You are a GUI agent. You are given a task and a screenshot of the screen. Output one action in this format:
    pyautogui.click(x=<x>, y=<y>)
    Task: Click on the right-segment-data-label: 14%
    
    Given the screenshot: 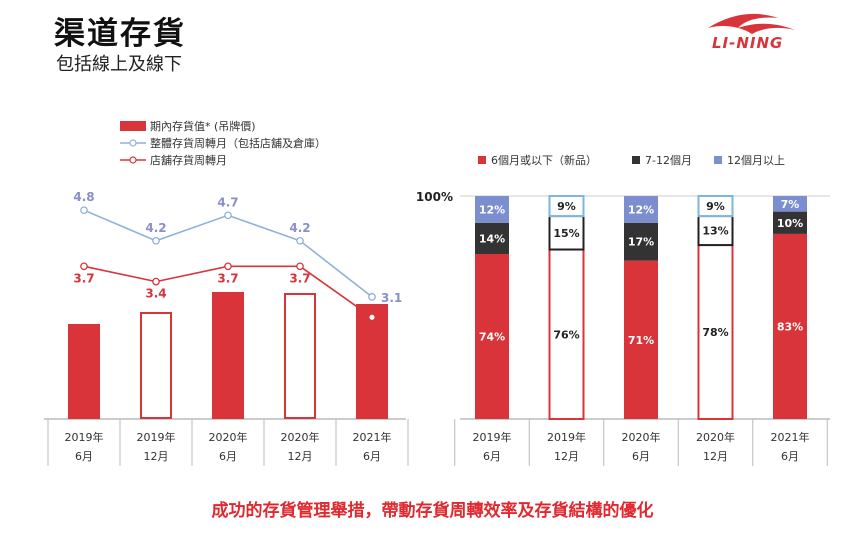 What is the action you would take?
    pyautogui.click(x=492, y=238)
    